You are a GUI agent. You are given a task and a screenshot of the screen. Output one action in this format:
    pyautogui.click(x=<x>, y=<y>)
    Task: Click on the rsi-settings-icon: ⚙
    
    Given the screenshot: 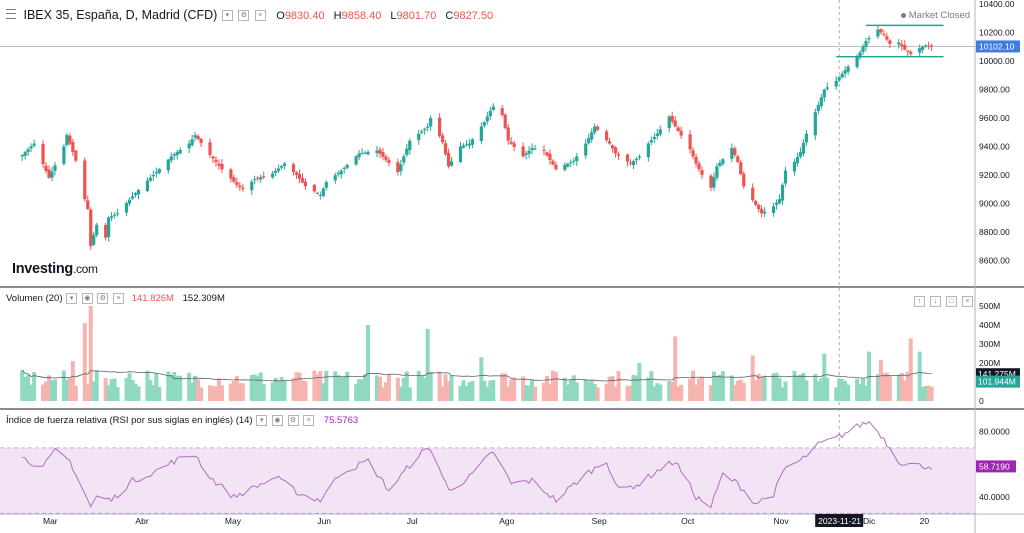 What is the action you would take?
    pyautogui.click(x=293, y=420)
    